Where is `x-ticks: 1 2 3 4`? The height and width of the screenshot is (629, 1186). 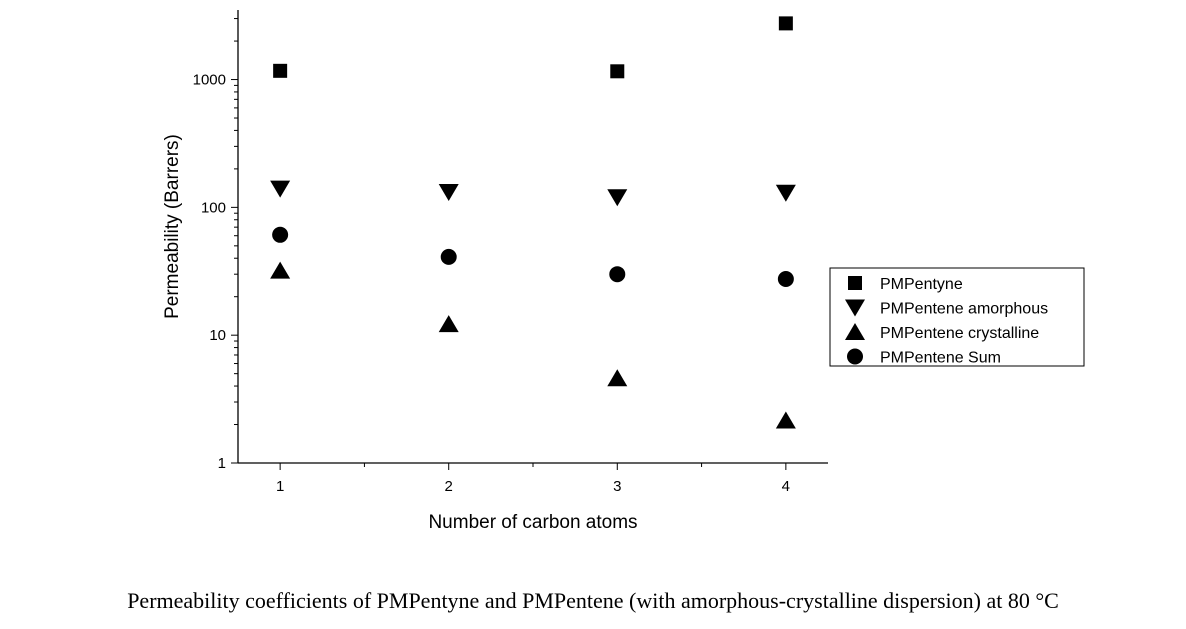
x-ticks: 1 2 3 4 is located at coordinates (533, 479).